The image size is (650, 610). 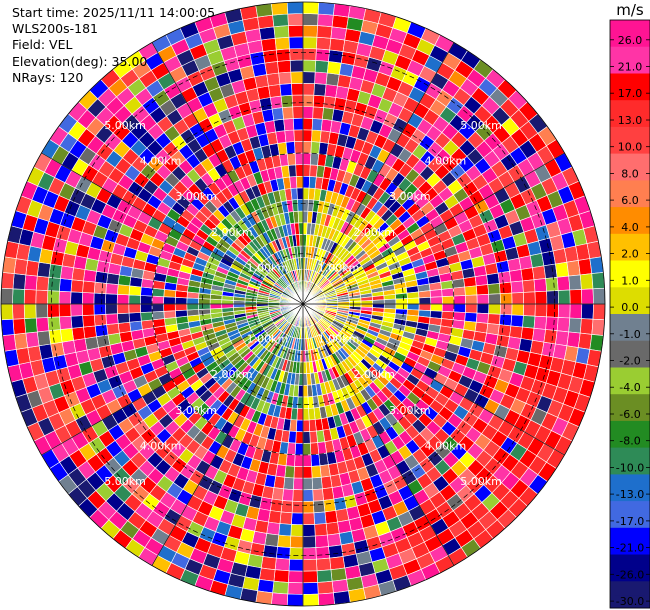 What do you see at coordinates (630, 40) in the screenshot?
I see `colorbar-tick-label: 26.0` at bounding box center [630, 40].